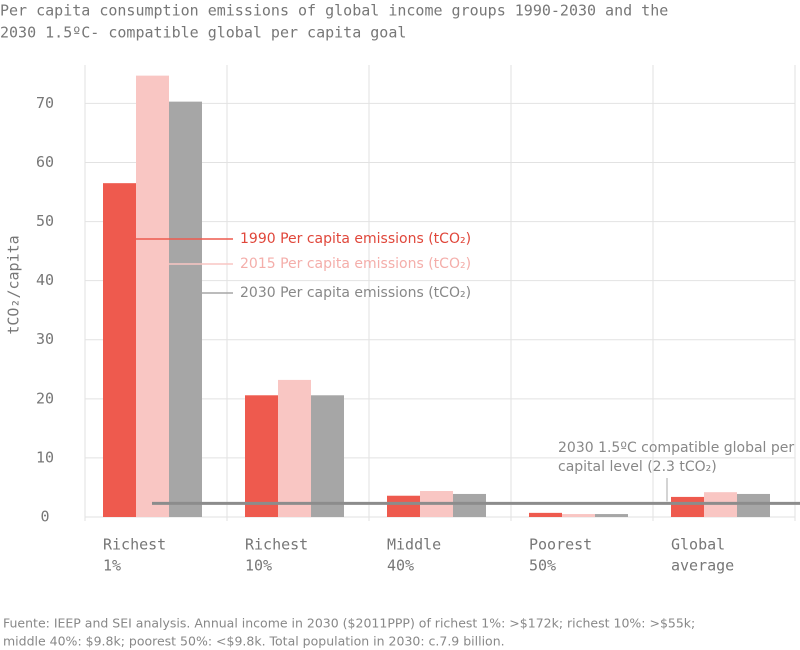 This screenshot has height=650, width=800. I want to click on x-tick-label: Global, so click(698, 545).